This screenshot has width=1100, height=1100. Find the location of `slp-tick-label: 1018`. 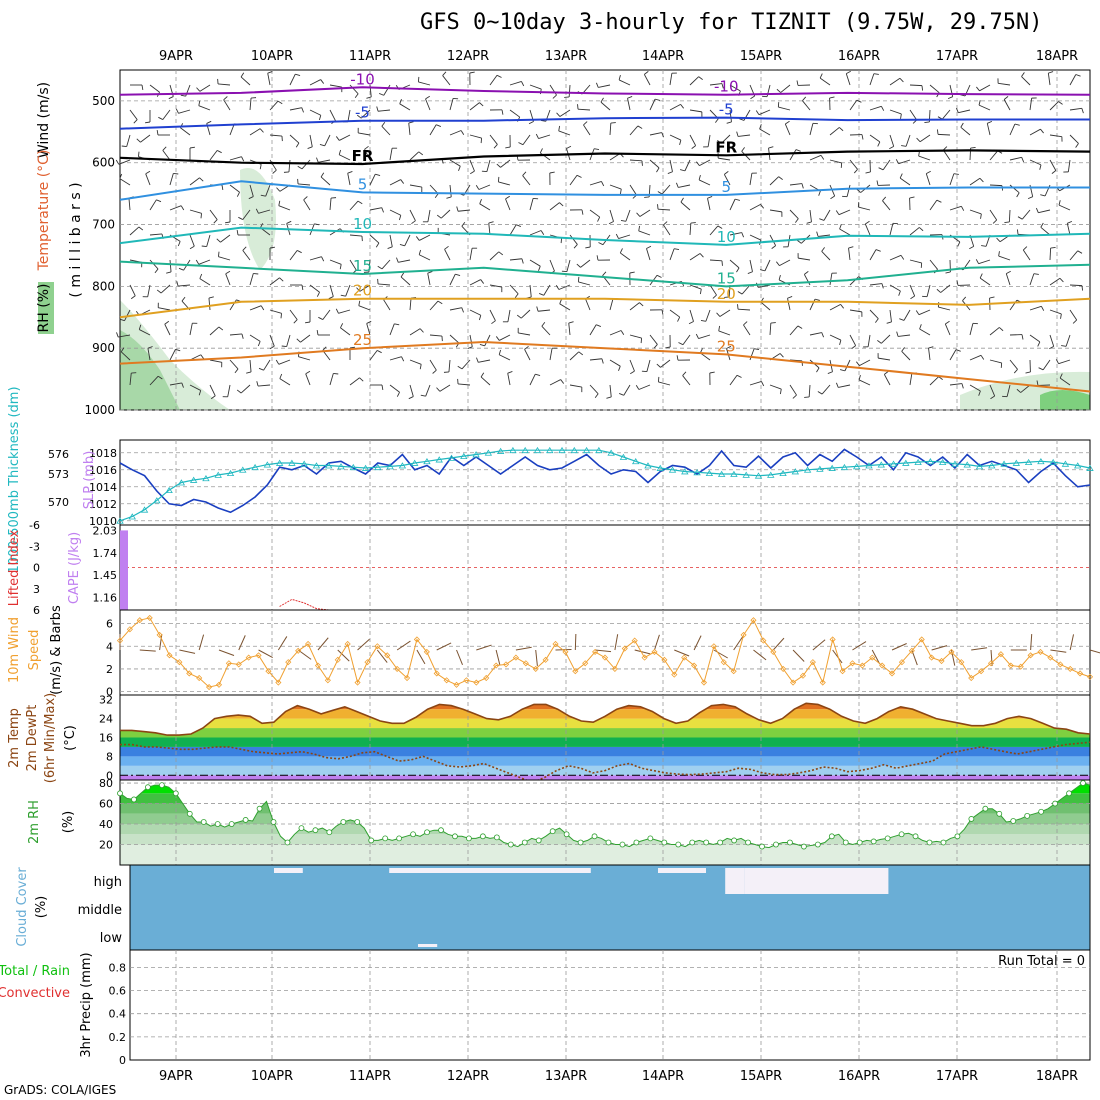

slp-tick-label: 1018 is located at coordinates (103, 453).